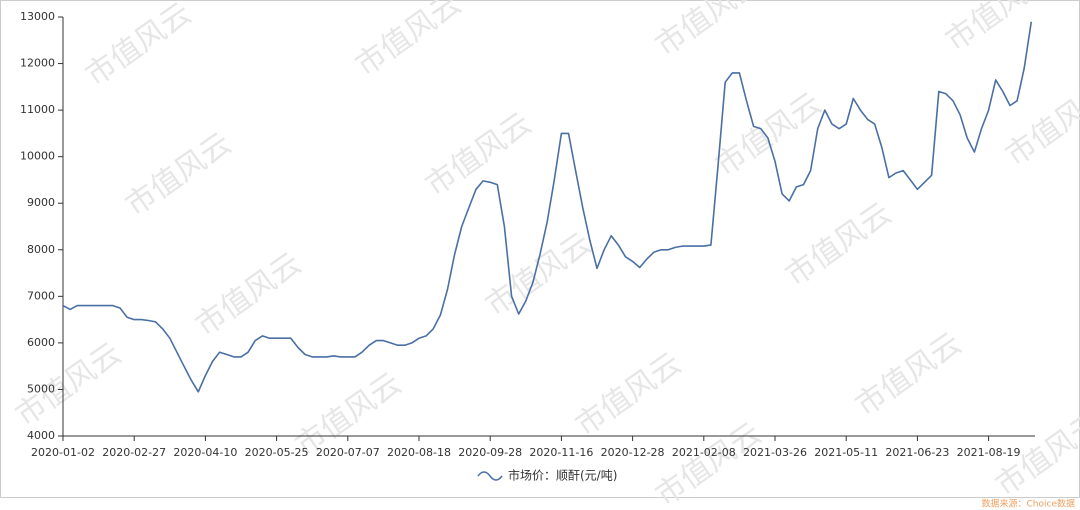 The width and height of the screenshot is (1080, 510). Describe the element at coordinates (37, 156) in the screenshot. I see `y-tick-label: 10000` at that location.